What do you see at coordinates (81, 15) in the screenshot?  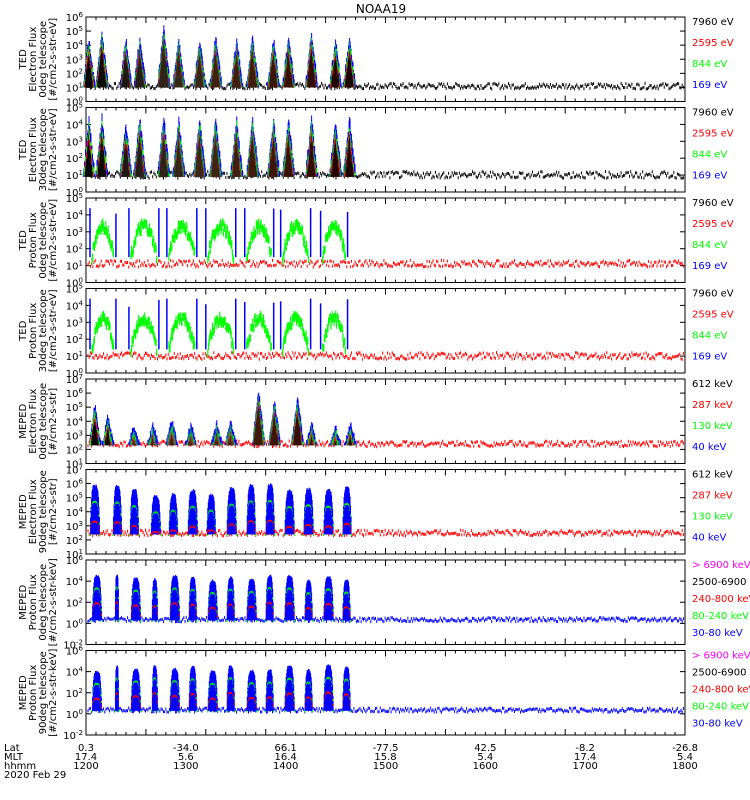 I see `y-tick-exponent: 6` at bounding box center [81, 15].